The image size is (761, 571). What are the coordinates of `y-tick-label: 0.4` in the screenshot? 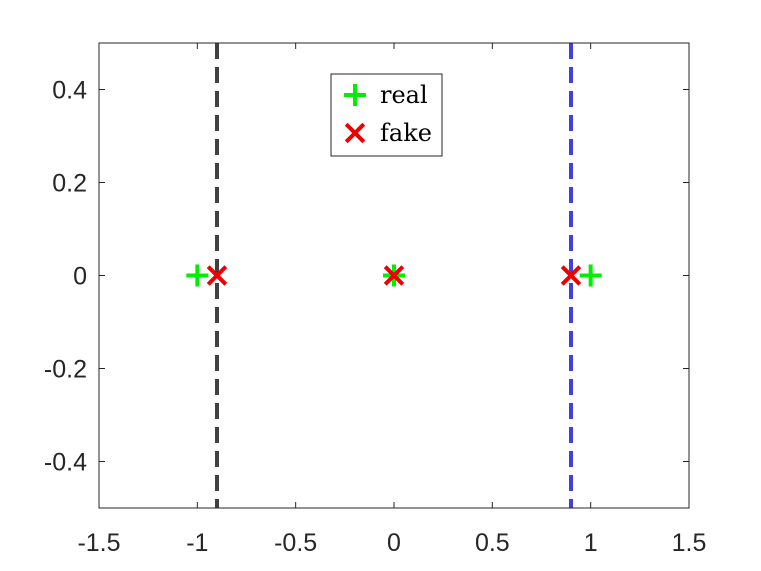 It's located at (69, 91).